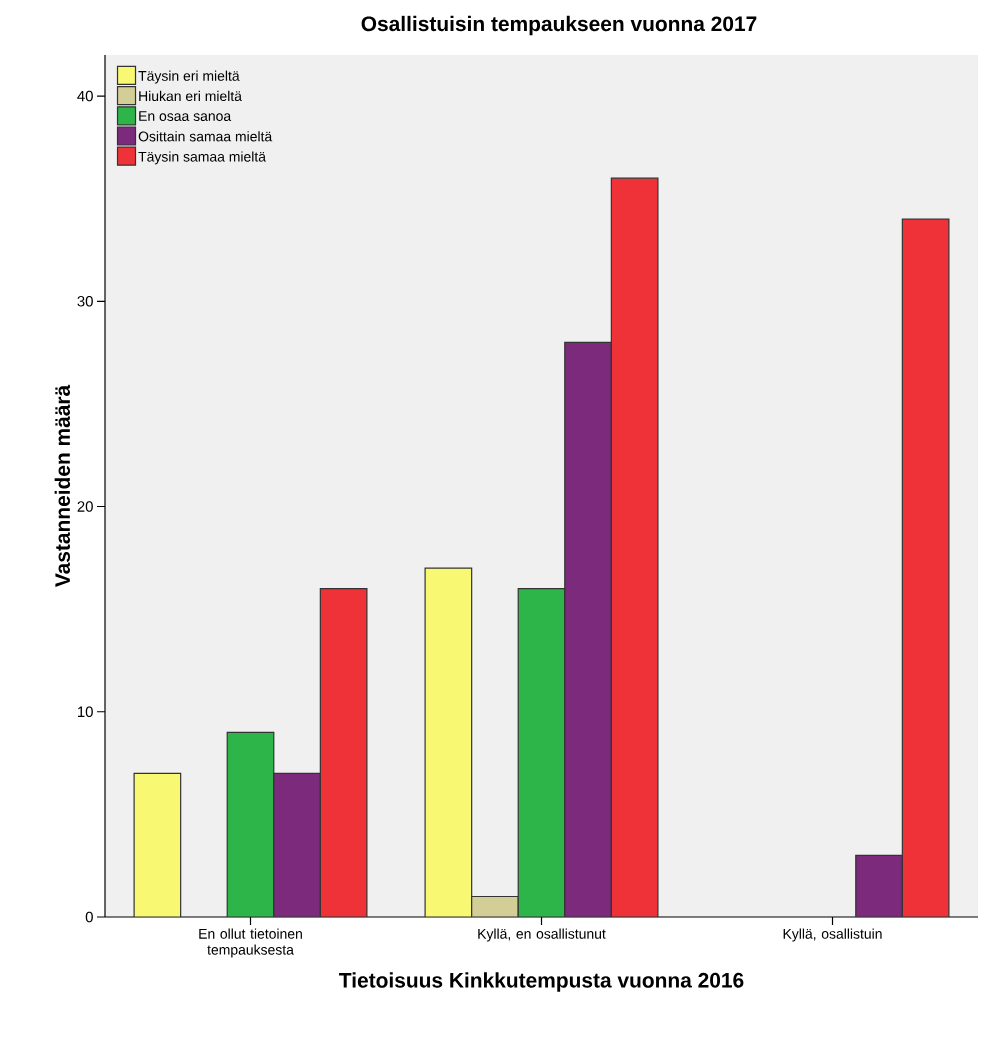 The width and height of the screenshot is (994, 1039). I want to click on legend-label: Täysin eri mieltä, so click(189, 77).